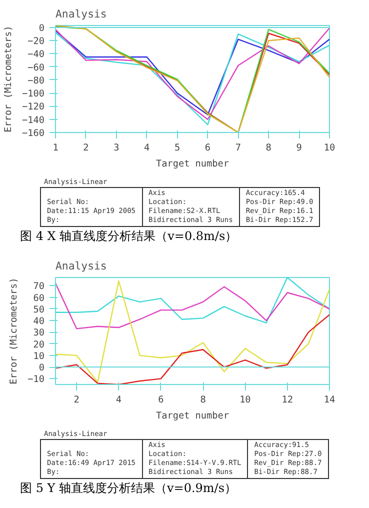 This screenshot has width=369, height=508. I want to click on y-tick-label: −80, so click(36, 80).